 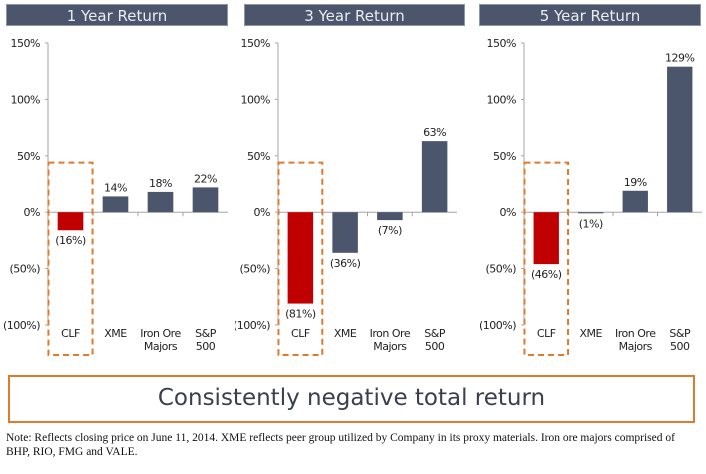 What do you see at coordinates (117, 15) in the screenshot?
I see `chart-title: 1 Year Return` at bounding box center [117, 15].